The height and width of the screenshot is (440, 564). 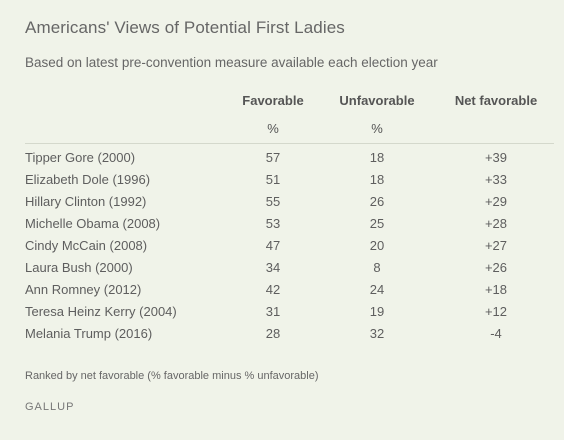 I want to click on table-row: Teresa Heinz Kerry (2004) 31 19 +12, so click(x=282, y=315).